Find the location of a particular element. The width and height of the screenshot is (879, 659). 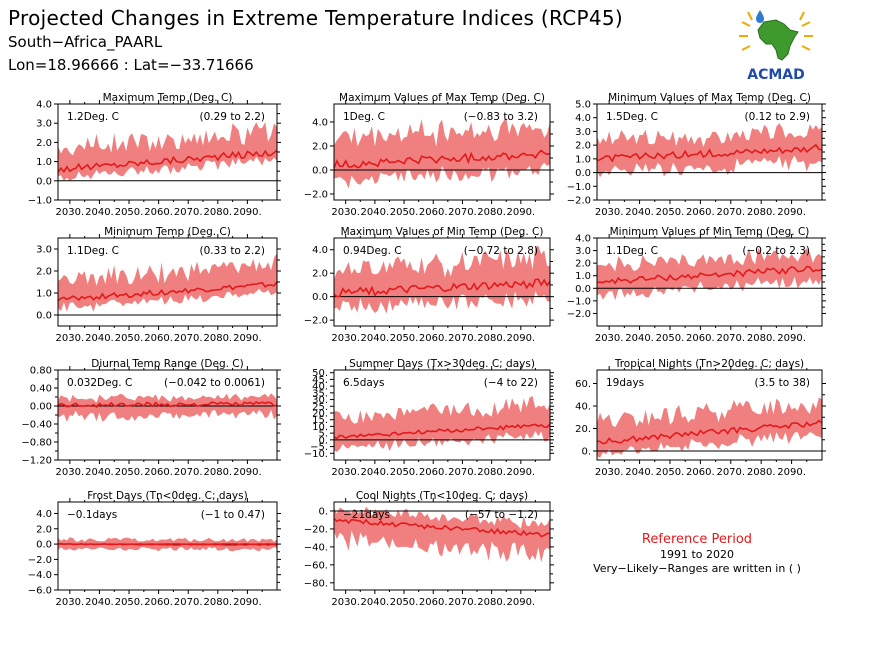

y-tick-label: −20. is located at coordinates (316, 529).